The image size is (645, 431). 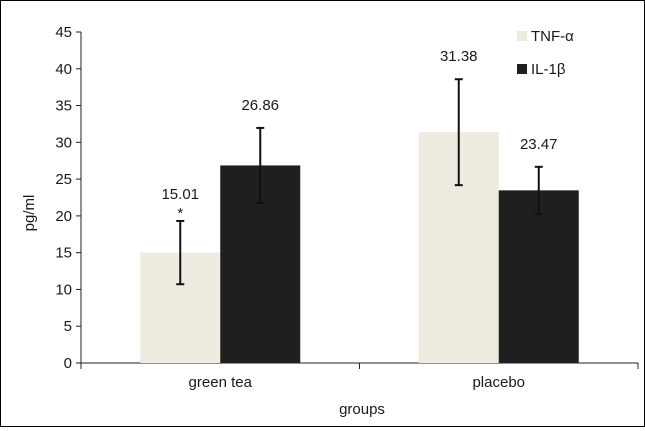 What do you see at coordinates (63, 179) in the screenshot?
I see `y-tick-label: 25` at bounding box center [63, 179].